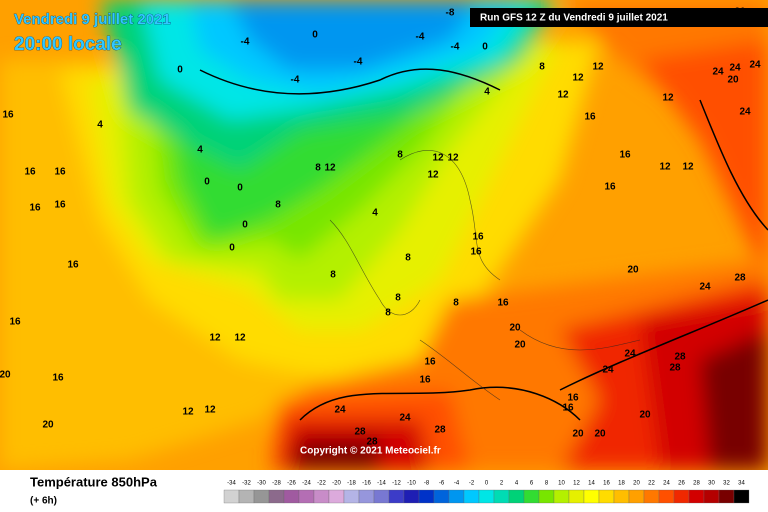 This screenshot has height=512, width=768. Describe the element at coordinates (547, 484) in the screenshot. I see `scale-label: 8` at that location.